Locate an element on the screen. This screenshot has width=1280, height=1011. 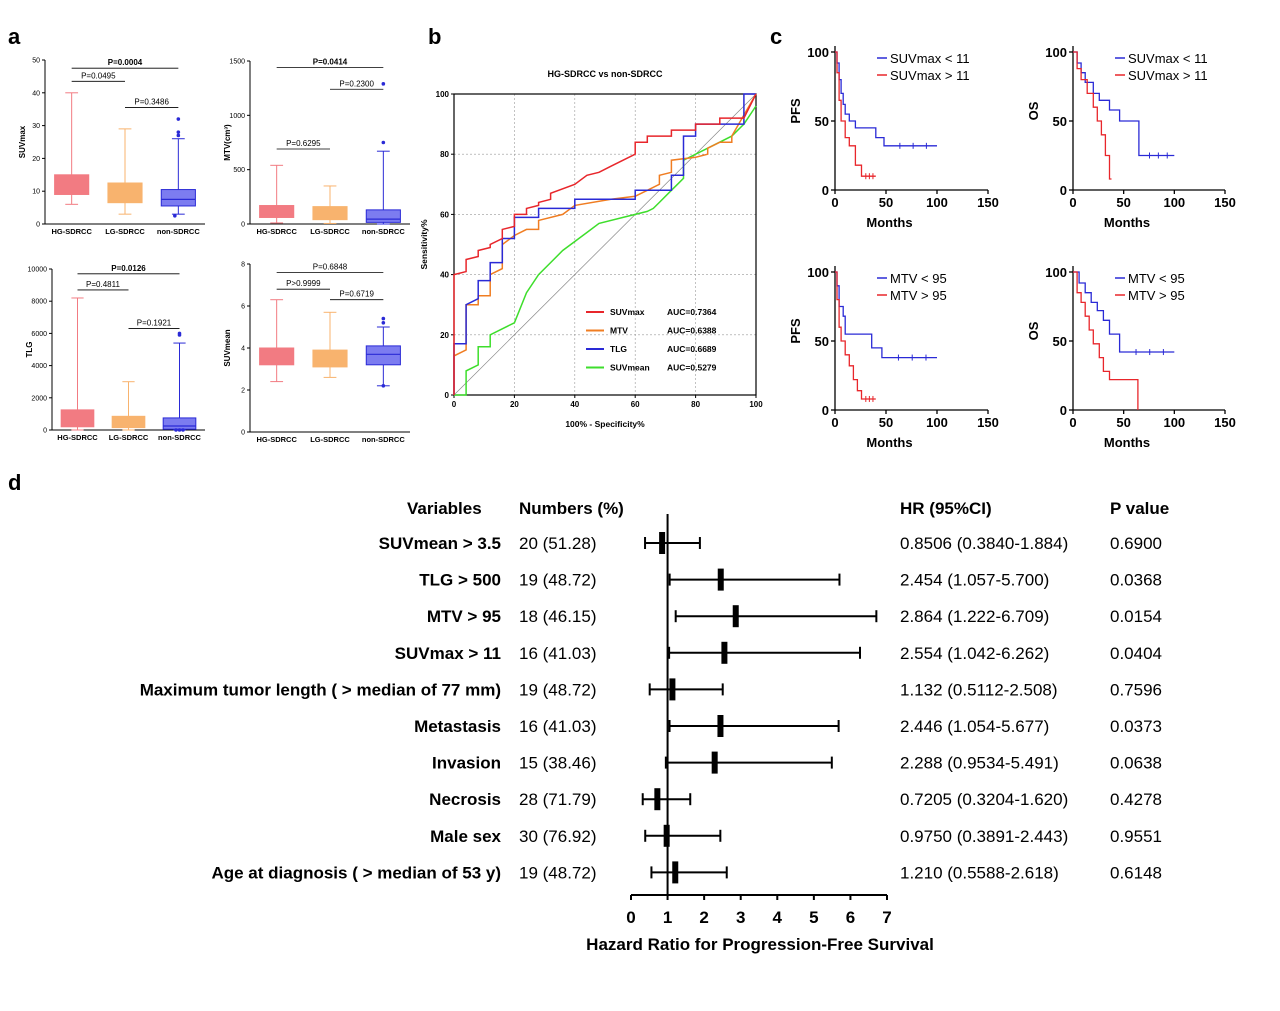
y-tick-label: 100 is located at coordinates (443, 94).